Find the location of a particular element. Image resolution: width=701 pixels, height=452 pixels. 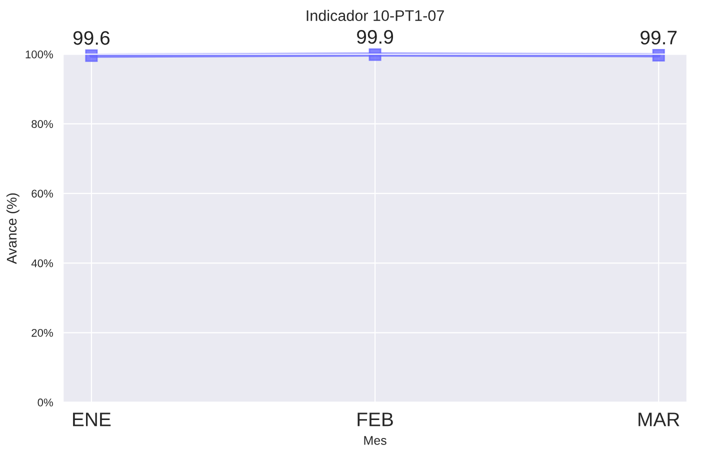

y-tick-label: 0% is located at coordinates (45, 402).